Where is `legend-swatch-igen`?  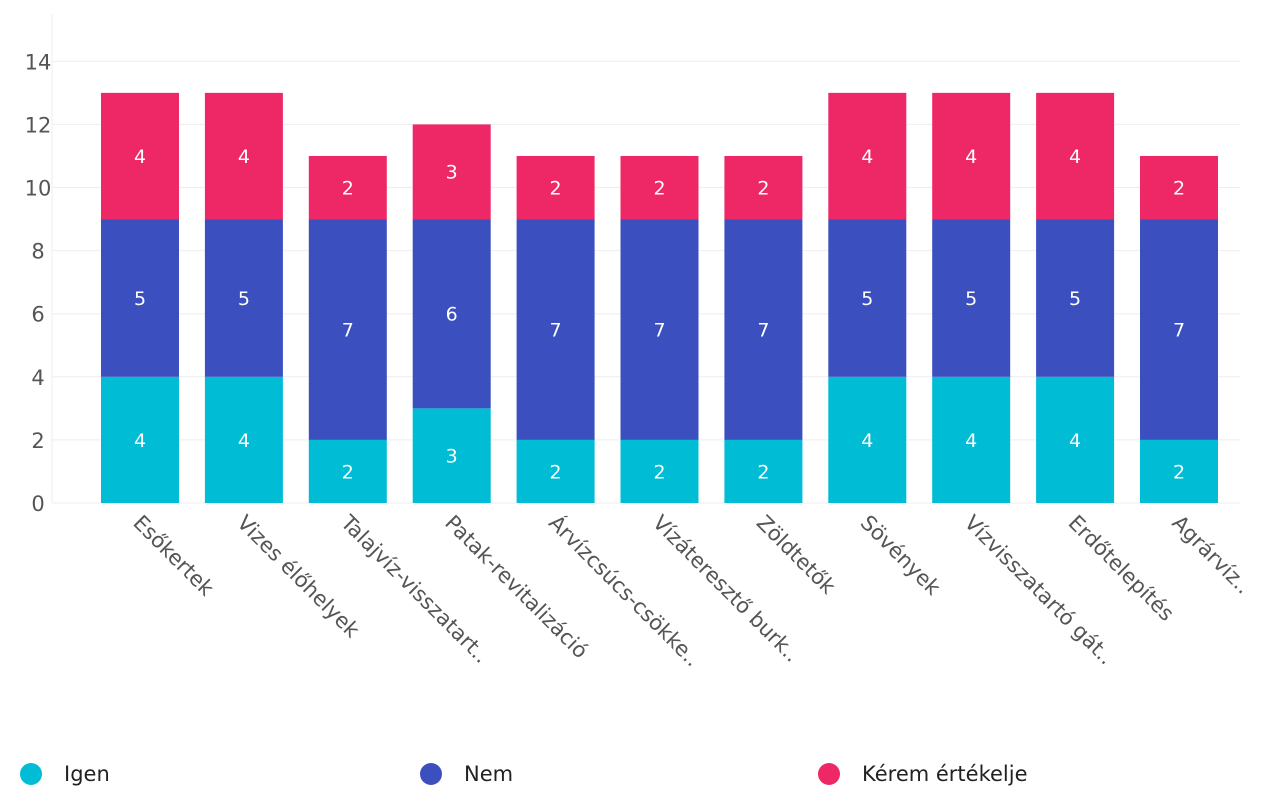
legend-swatch-igen is located at coordinates (31, 774).